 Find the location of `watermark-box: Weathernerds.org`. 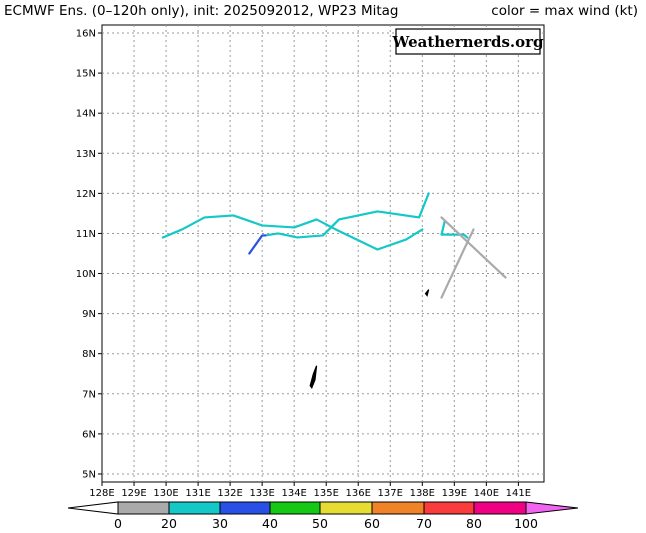

watermark-box: Weathernerds.org is located at coordinates (467, 41).